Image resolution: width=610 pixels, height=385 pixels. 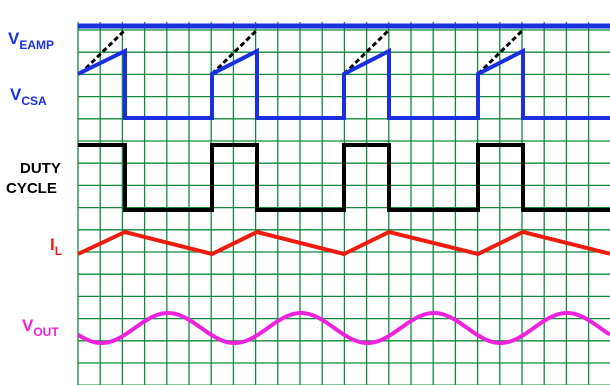 What do you see at coordinates (343, 243) in the screenshot?
I see `inductor-current-waveform` at bounding box center [343, 243].